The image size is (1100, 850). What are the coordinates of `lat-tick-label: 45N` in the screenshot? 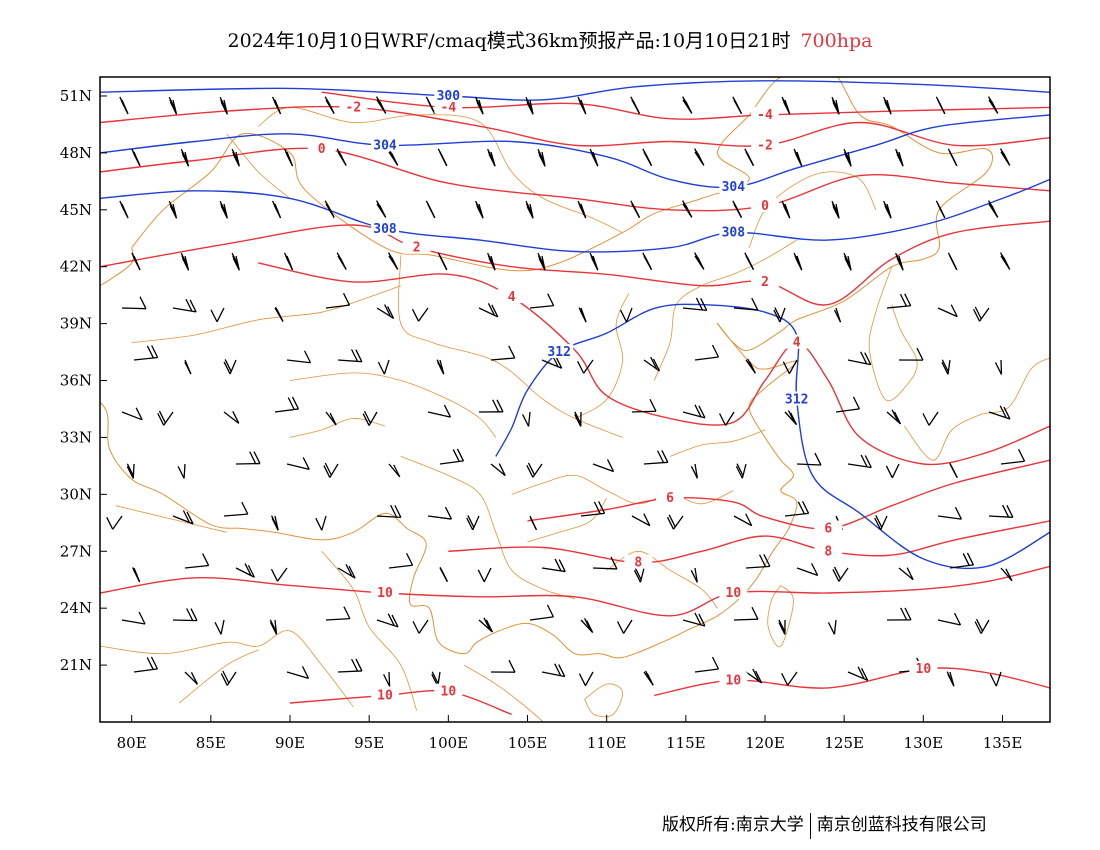 It's located at (76, 210).